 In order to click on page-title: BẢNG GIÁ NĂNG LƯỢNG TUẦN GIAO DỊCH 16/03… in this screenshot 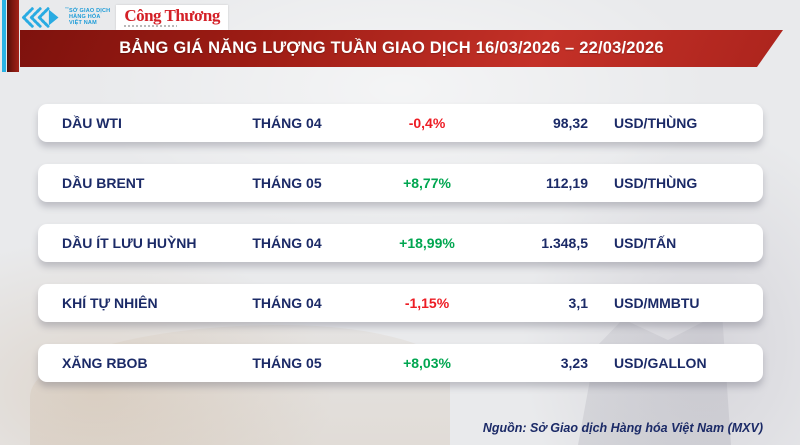, I will do `click(391, 48)`.